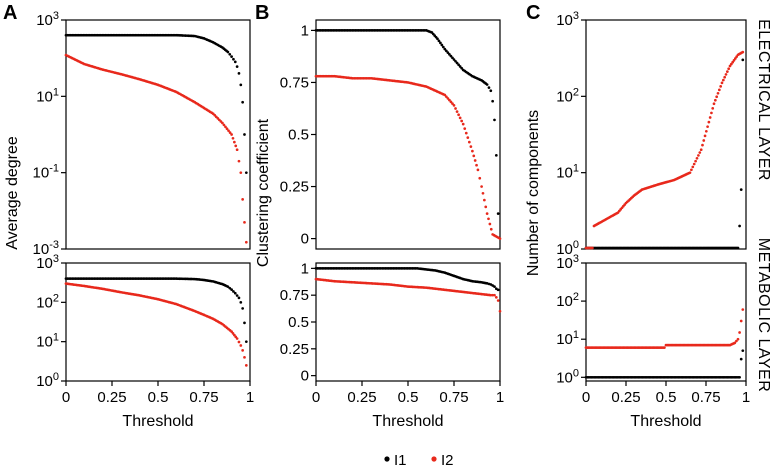  Describe the element at coordinates (263, 192) in the screenshot. I see `y-label-clustering-coefficient: Clustering coefficient` at that location.